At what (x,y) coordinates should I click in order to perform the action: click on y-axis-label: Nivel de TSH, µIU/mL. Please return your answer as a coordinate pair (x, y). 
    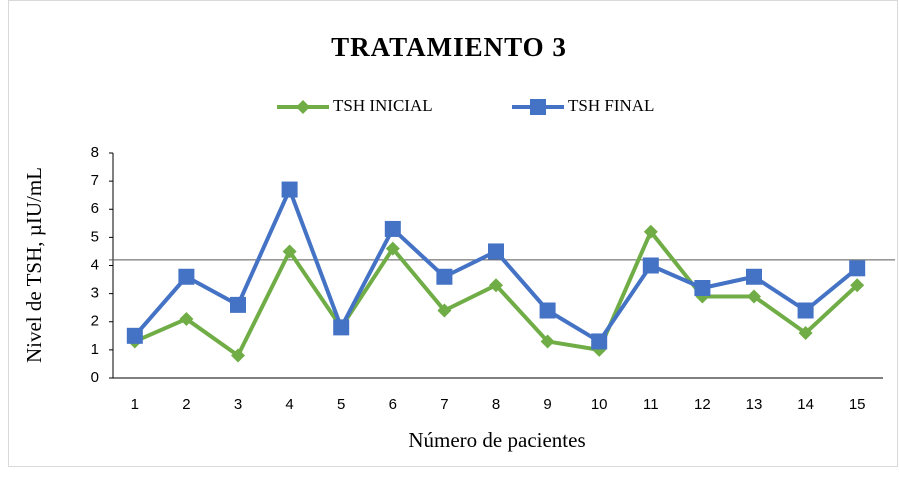
    Looking at the image, I should click on (34, 265).